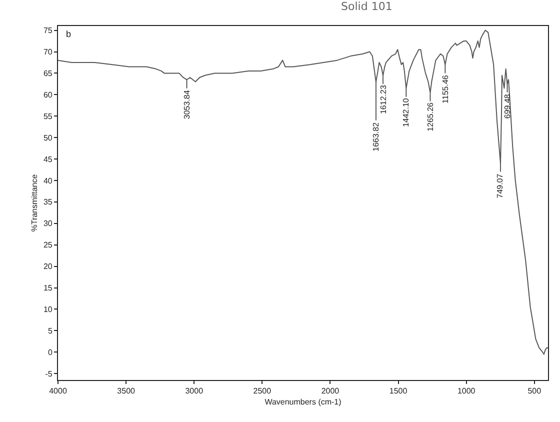  Describe the element at coordinates (48, 137) in the screenshot. I see `y-tick-label: 50` at that location.